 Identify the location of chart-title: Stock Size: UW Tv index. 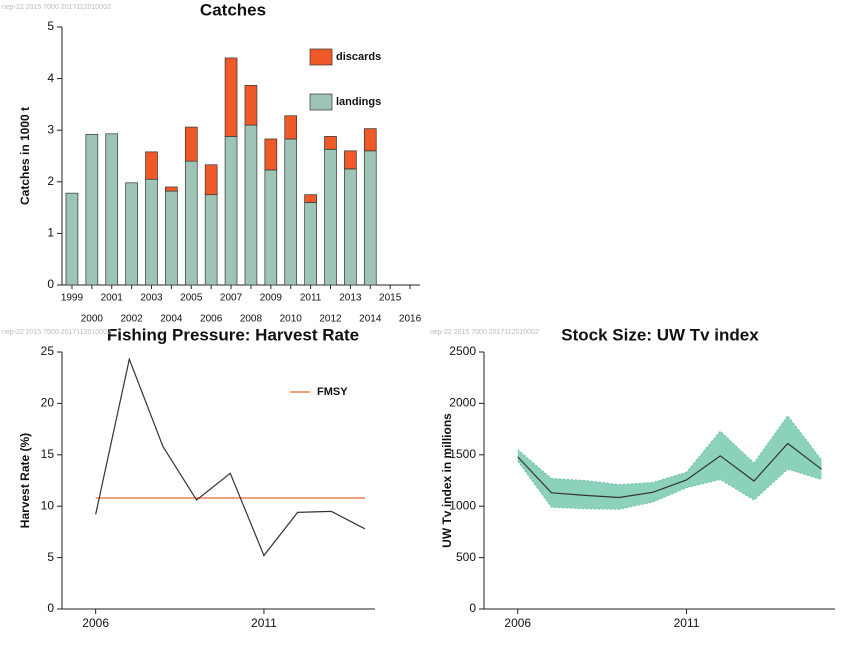
(660, 334).